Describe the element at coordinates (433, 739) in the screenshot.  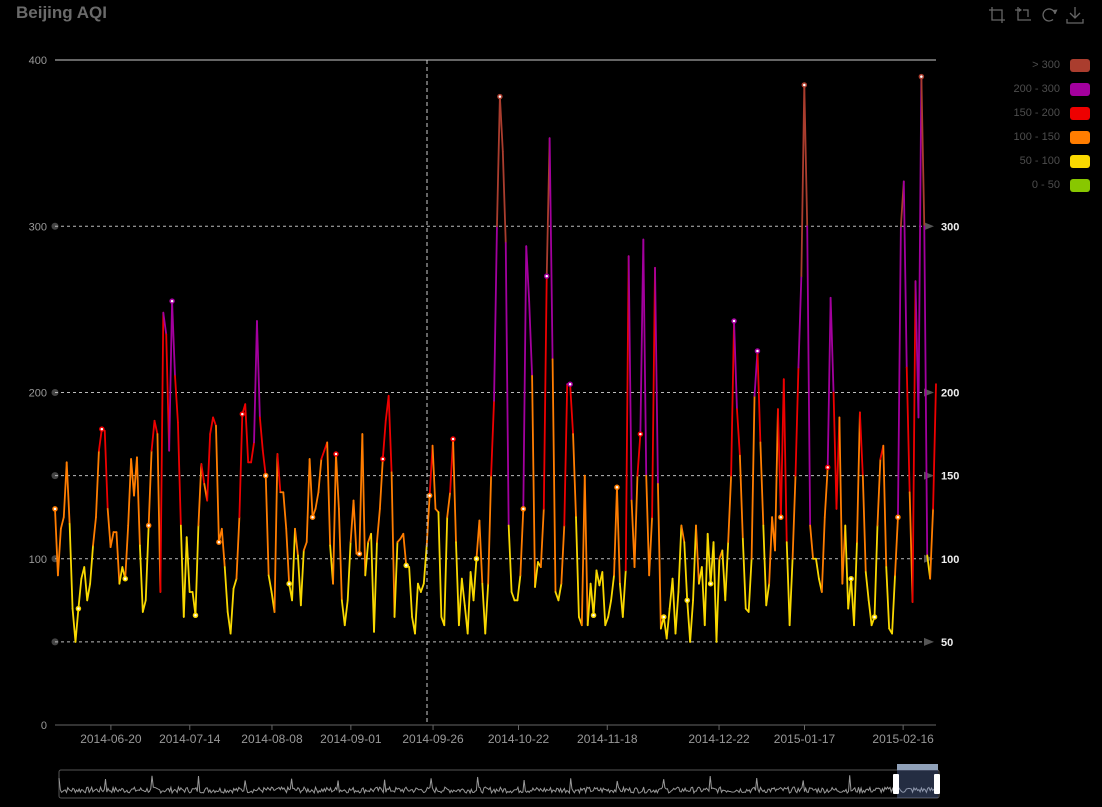
I see `x-tick-label: 2014-09-26` at that location.